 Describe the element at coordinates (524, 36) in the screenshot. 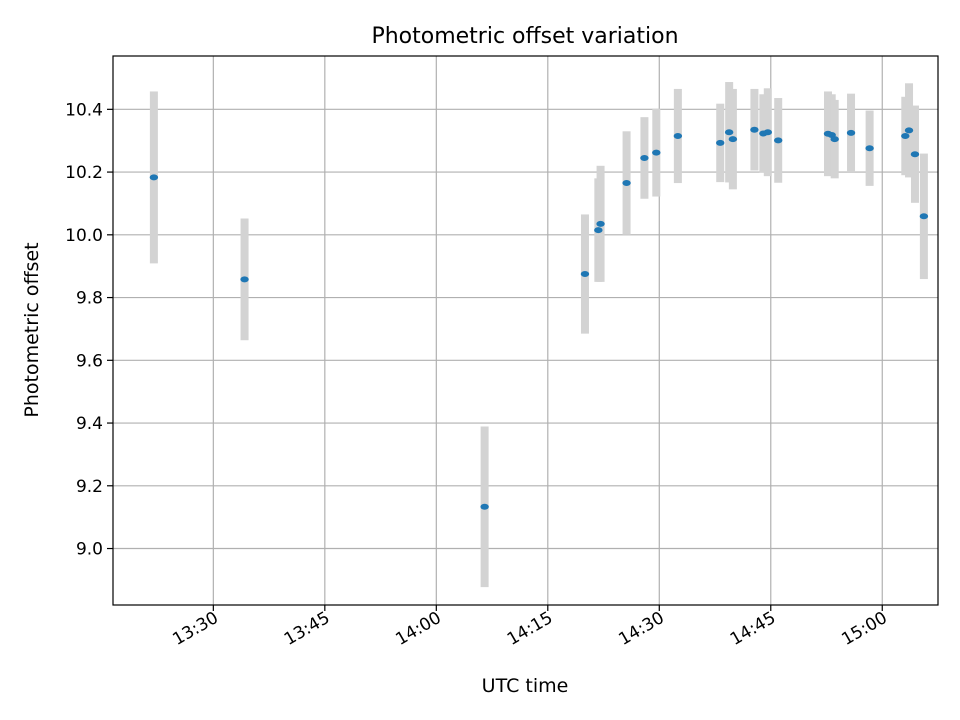

I see `chart-title: Photometric offset variation` at that location.